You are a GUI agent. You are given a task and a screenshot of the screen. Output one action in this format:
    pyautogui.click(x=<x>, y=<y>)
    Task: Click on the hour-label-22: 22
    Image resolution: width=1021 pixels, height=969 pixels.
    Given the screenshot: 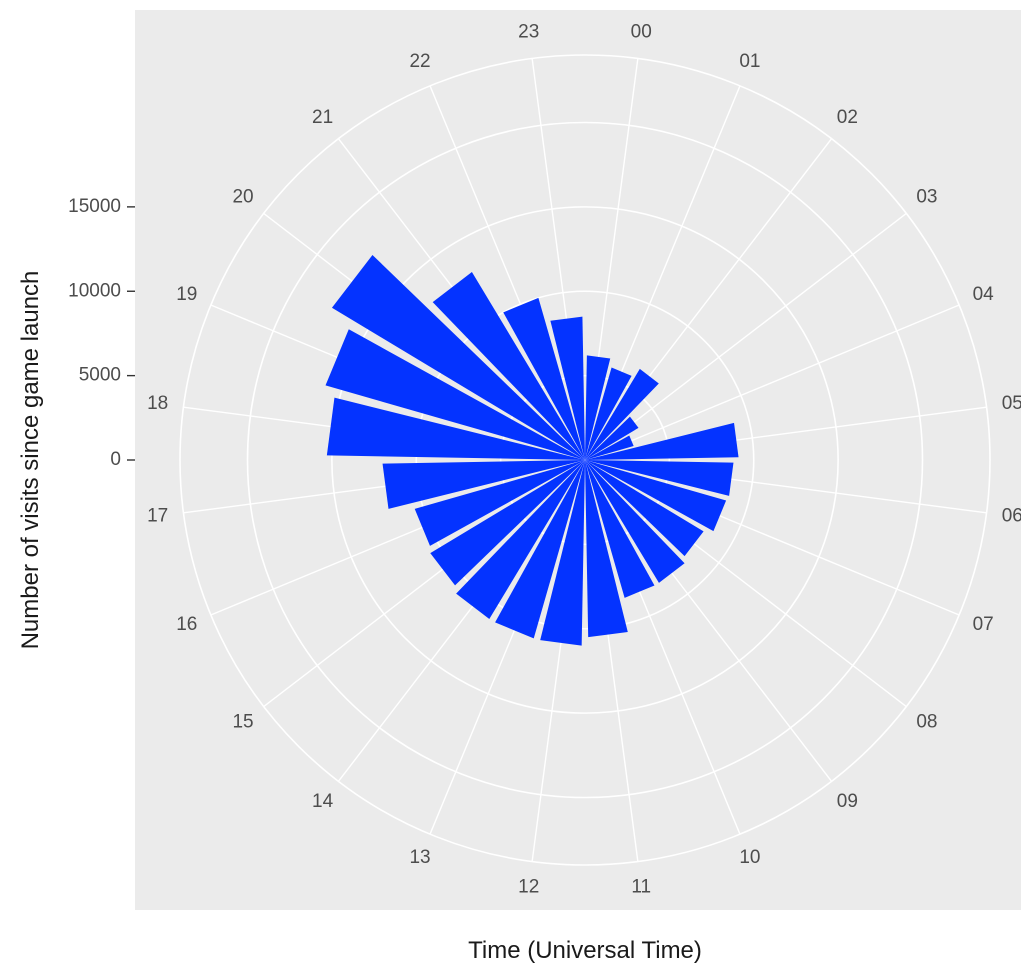 What is the action you would take?
    pyautogui.click(x=419, y=61)
    